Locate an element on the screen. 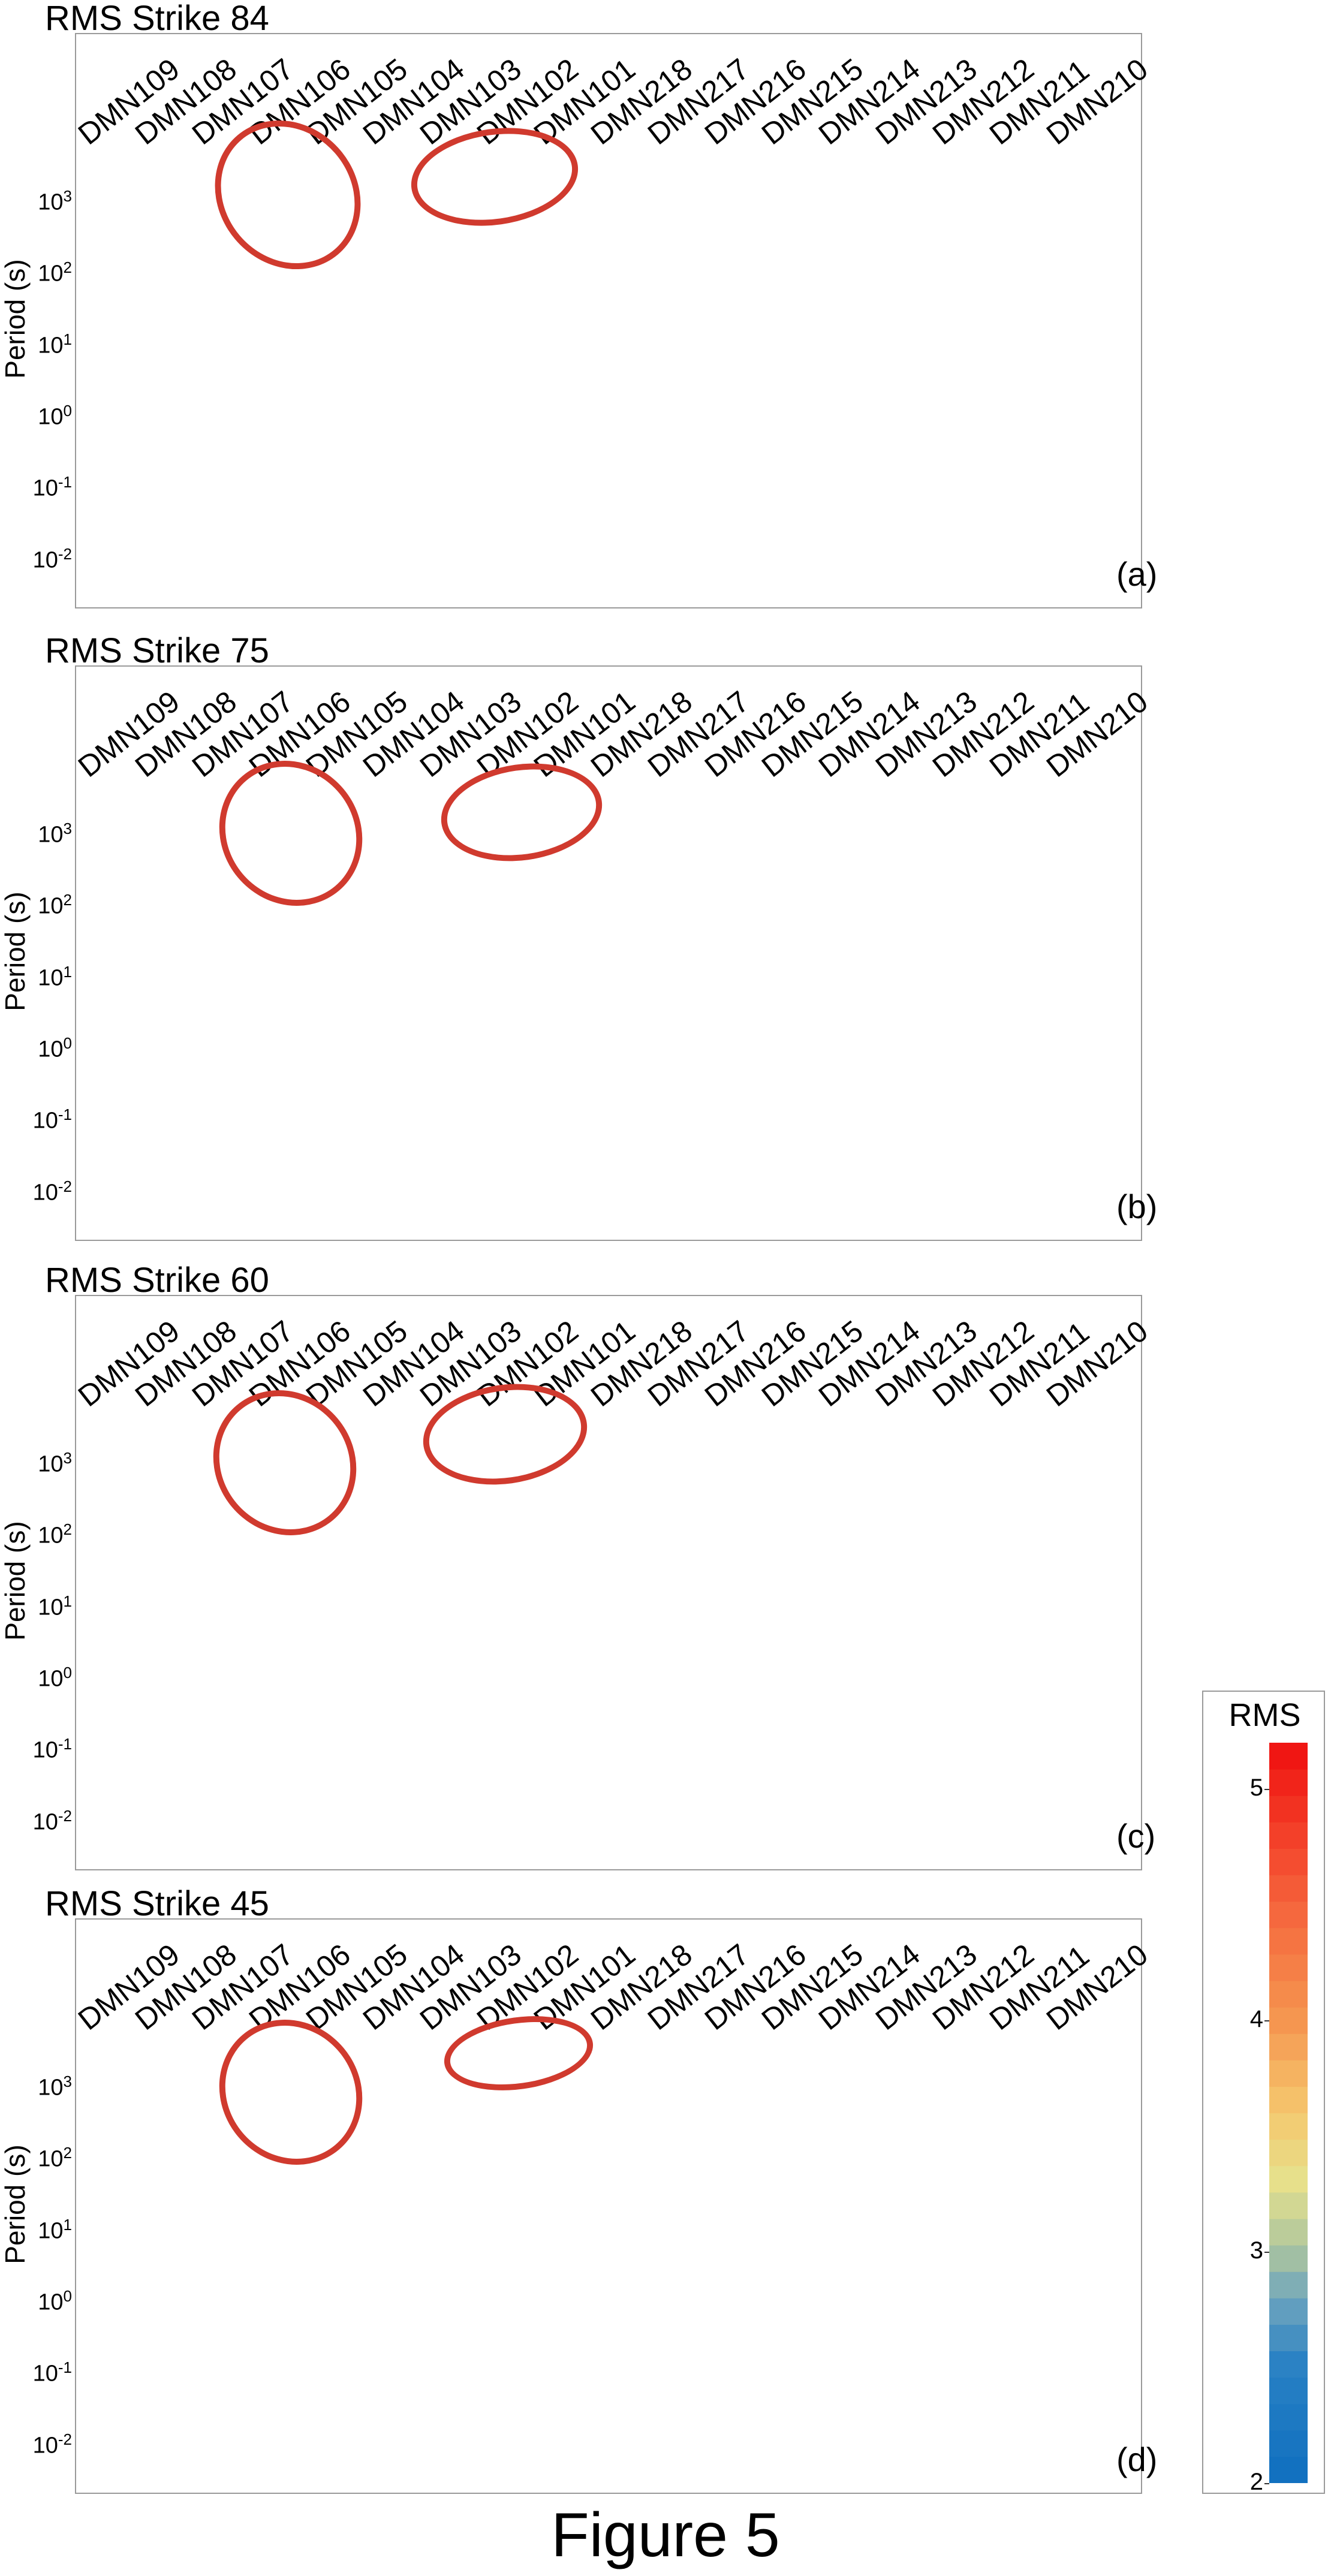  colorbar-legend: RMS 5 4 3 2 is located at coordinates (1263, 2093).